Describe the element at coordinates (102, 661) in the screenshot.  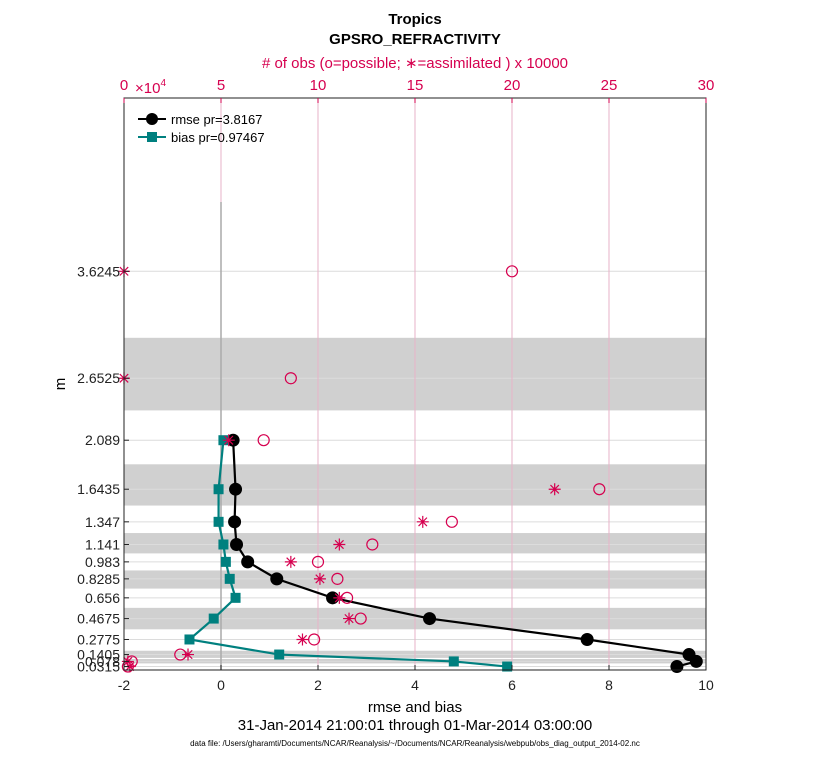
I see `y-tick-label: 0.078` at that location.